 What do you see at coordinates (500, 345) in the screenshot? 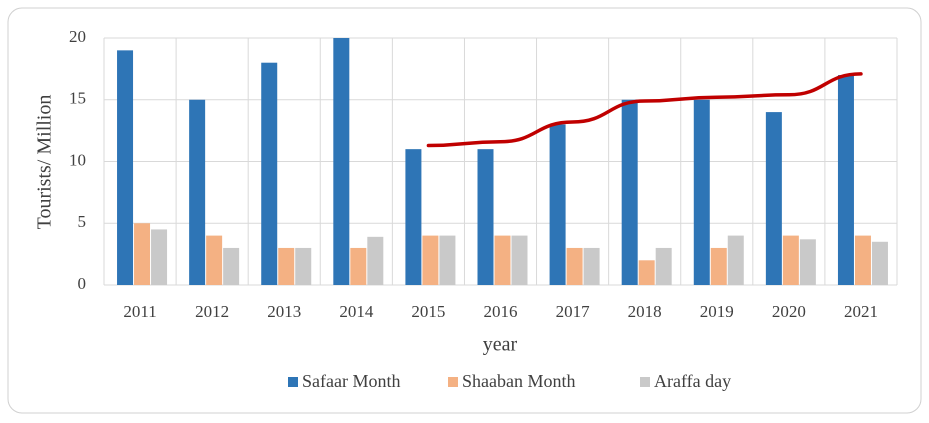
I see `x-axis-label: year` at bounding box center [500, 345].